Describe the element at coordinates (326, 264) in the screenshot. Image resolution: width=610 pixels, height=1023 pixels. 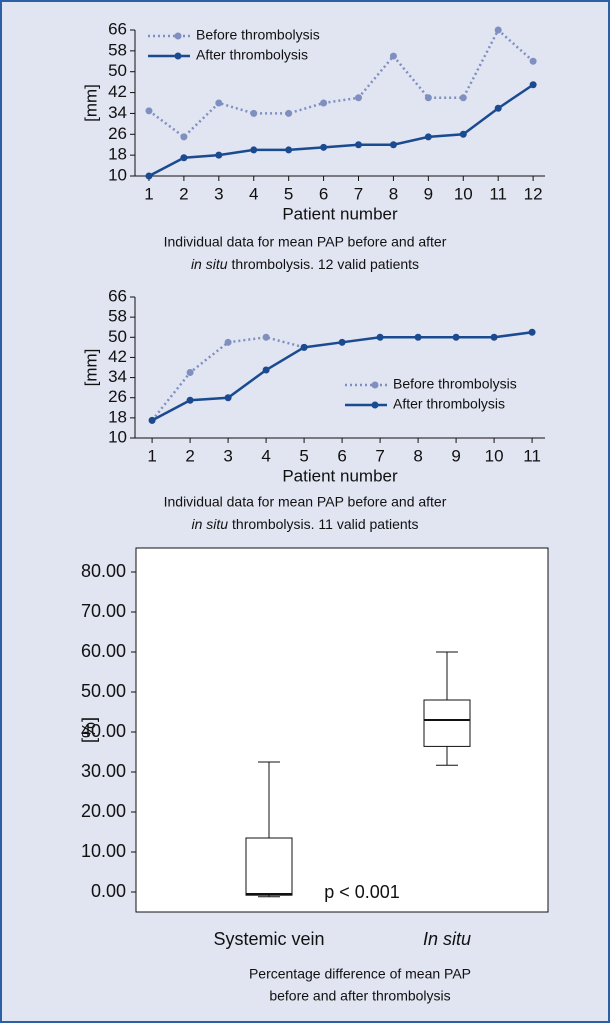
I see `caption-text: thrombolysis. 12 valid patients` at that location.